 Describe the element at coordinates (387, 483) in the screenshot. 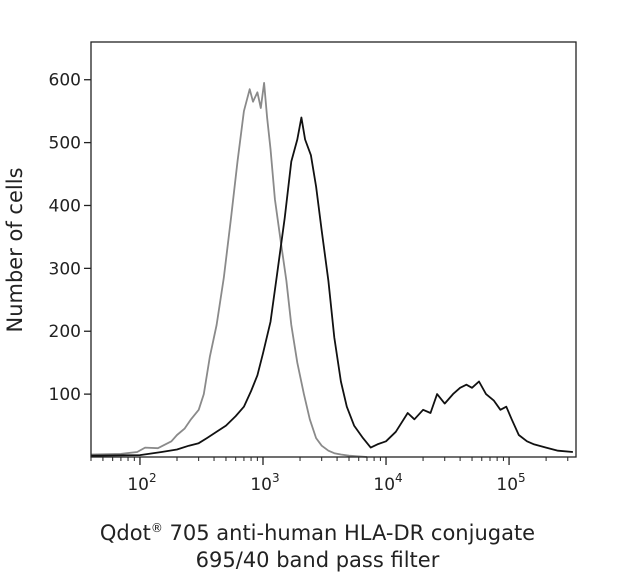

I see `x-tick-label: 10⁴` at that location.